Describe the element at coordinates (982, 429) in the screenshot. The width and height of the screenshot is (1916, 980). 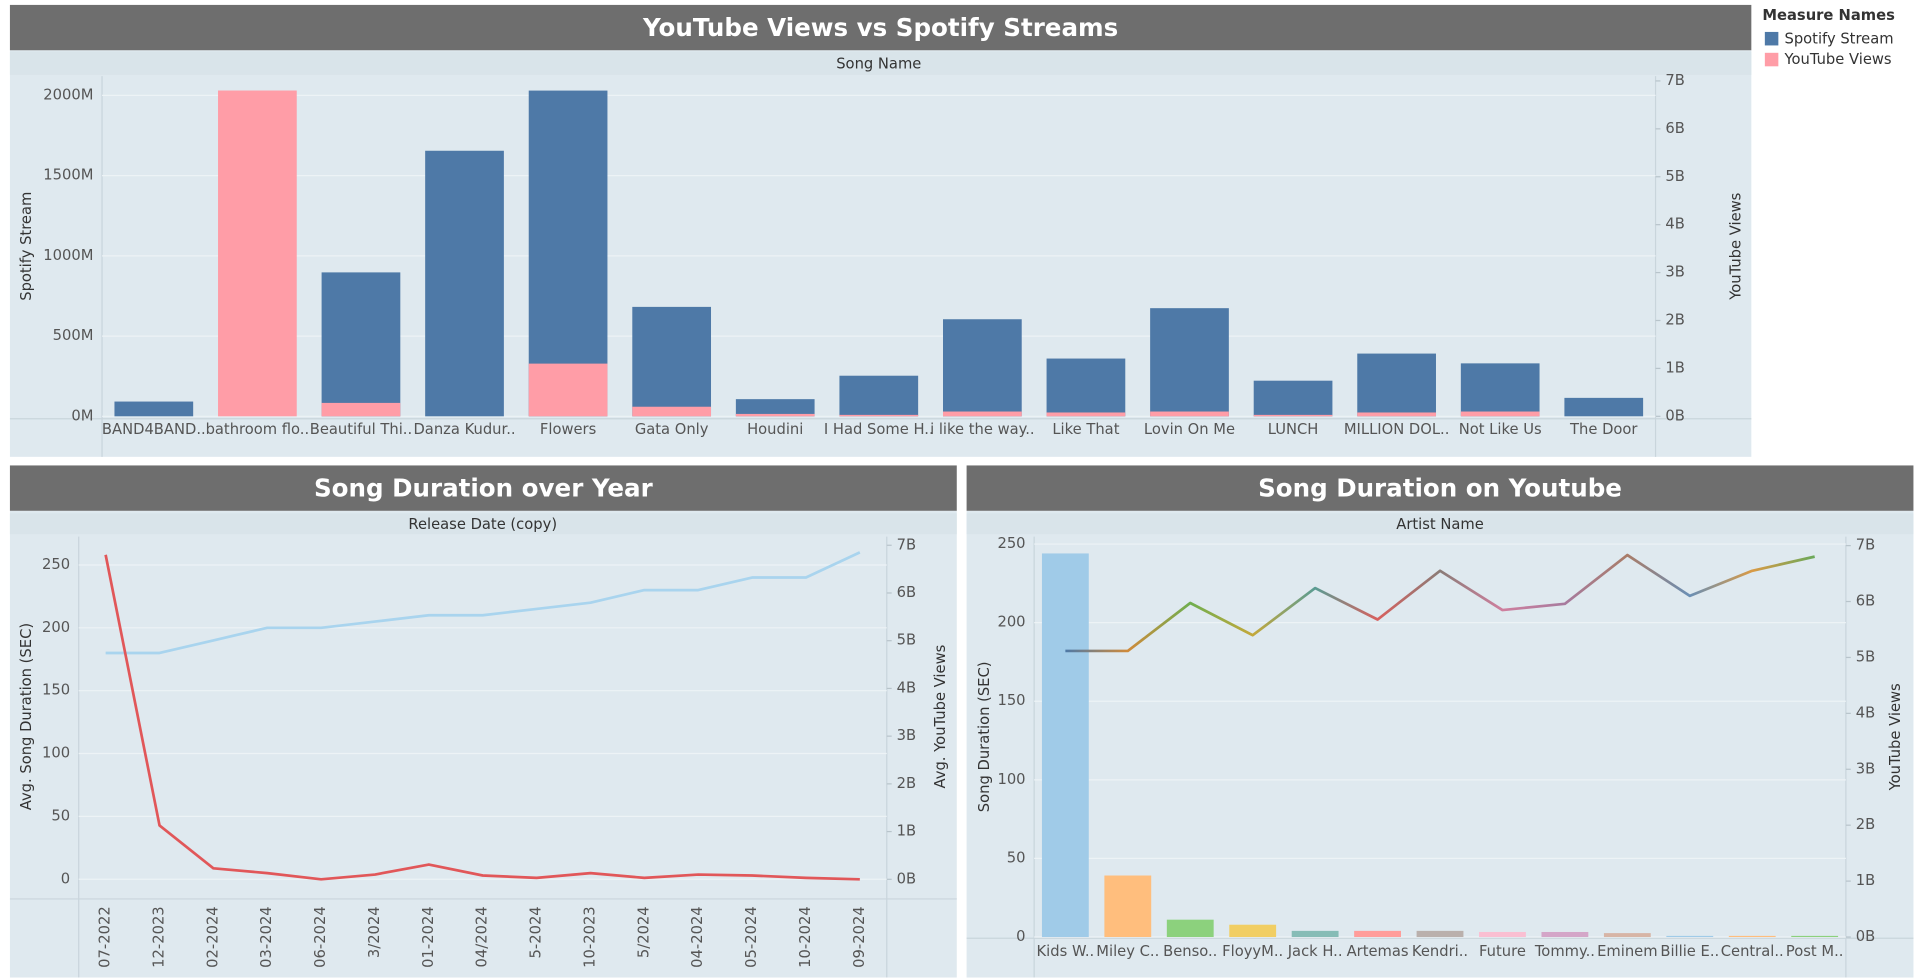
I see `x-tick-label: i like the way..` at that location.